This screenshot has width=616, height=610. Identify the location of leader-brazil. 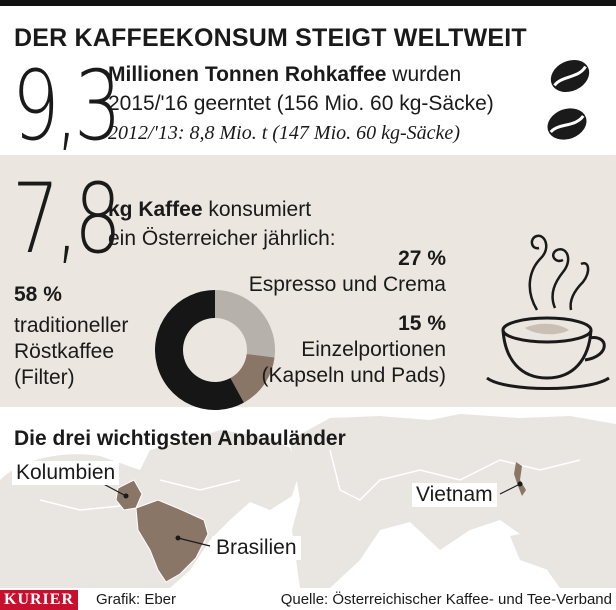
(194, 542).